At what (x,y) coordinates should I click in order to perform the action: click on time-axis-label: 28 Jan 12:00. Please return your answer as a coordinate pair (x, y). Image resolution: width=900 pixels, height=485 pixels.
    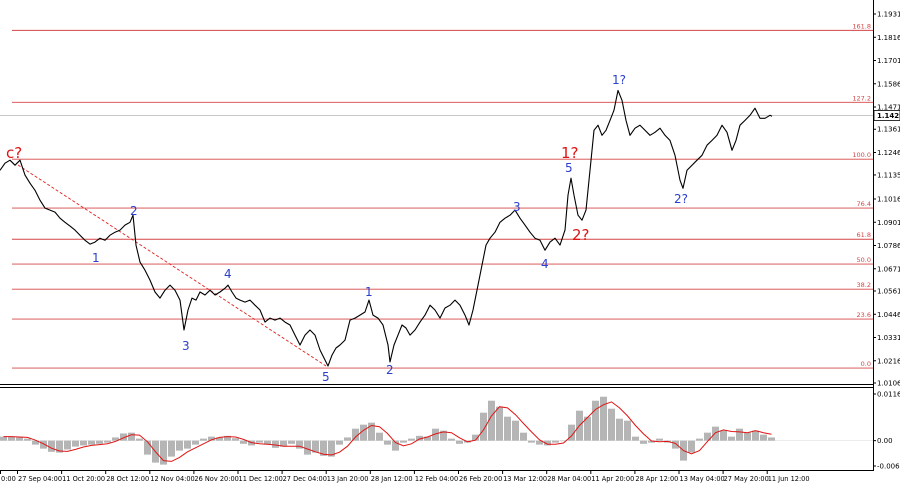
    Looking at the image, I should click on (392, 479).